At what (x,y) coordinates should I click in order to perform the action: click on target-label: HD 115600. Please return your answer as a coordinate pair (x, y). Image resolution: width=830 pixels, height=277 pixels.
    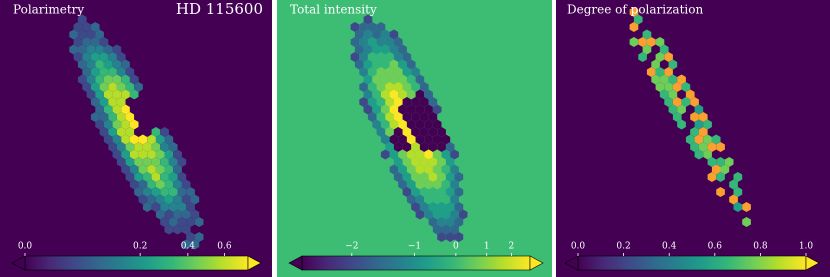
    Looking at the image, I should click on (219, 9).